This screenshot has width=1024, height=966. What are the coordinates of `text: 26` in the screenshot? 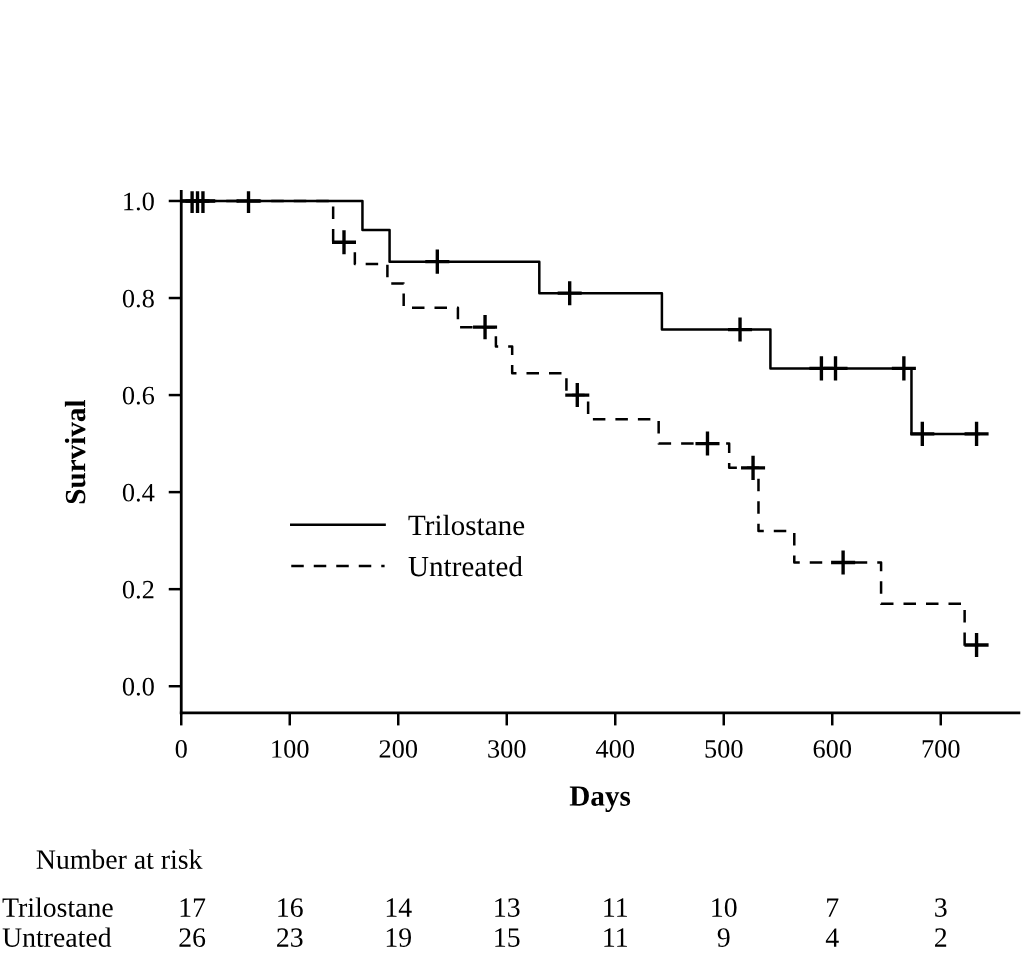 It's located at (192, 937).